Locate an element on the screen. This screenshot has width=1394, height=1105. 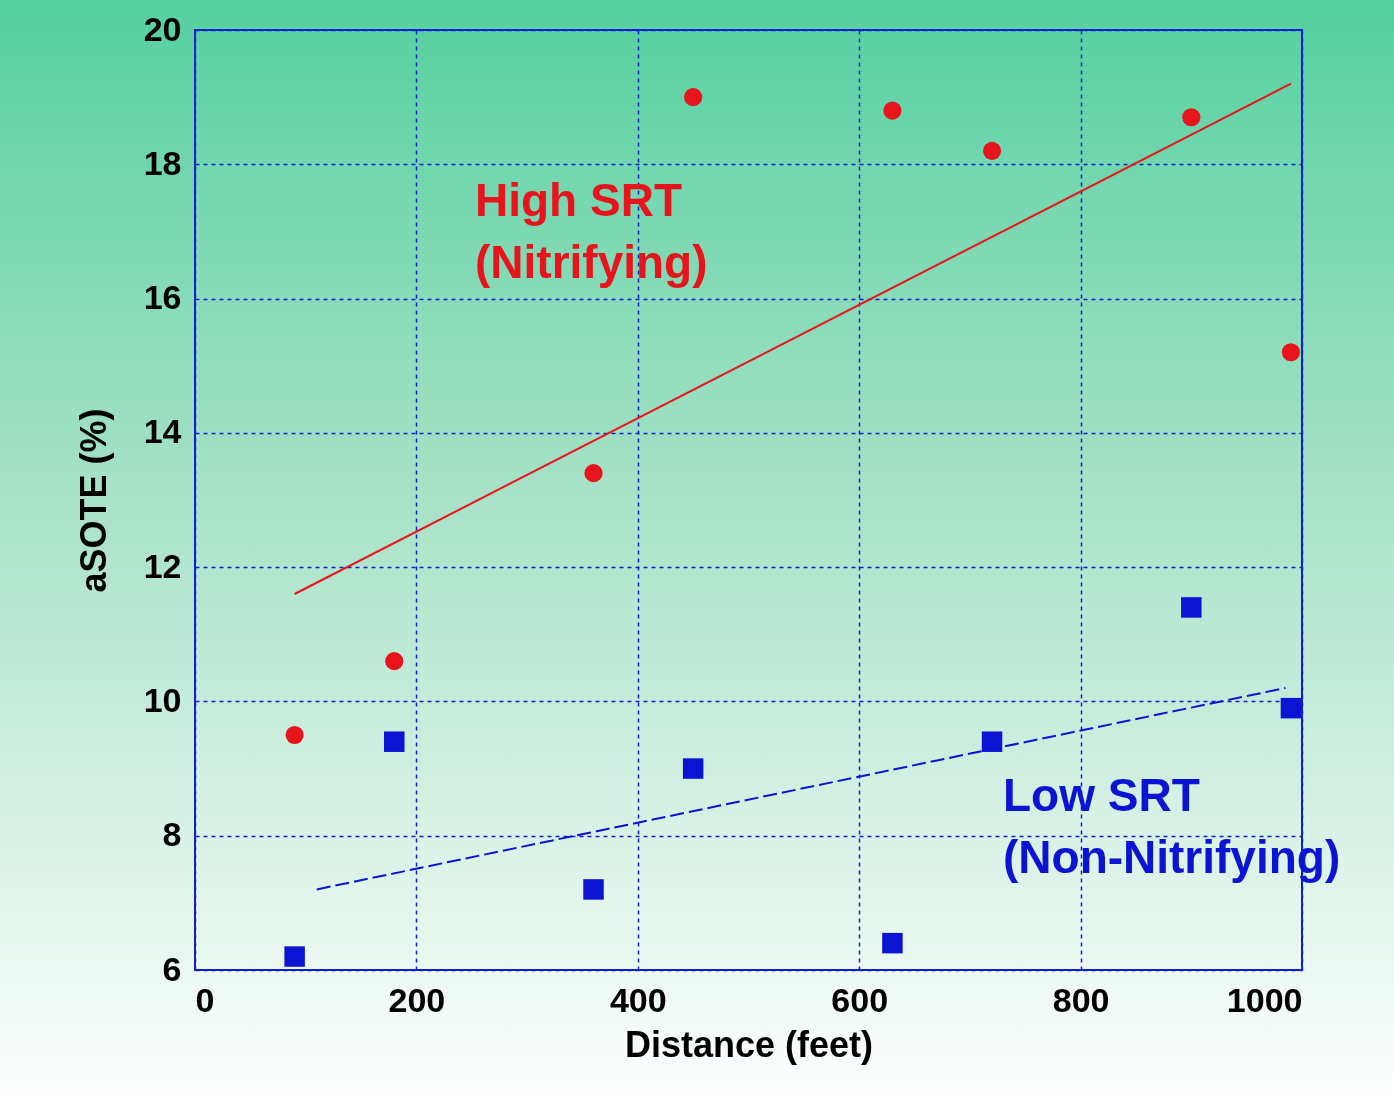
y-tick-label: 8 is located at coordinates (172, 834).